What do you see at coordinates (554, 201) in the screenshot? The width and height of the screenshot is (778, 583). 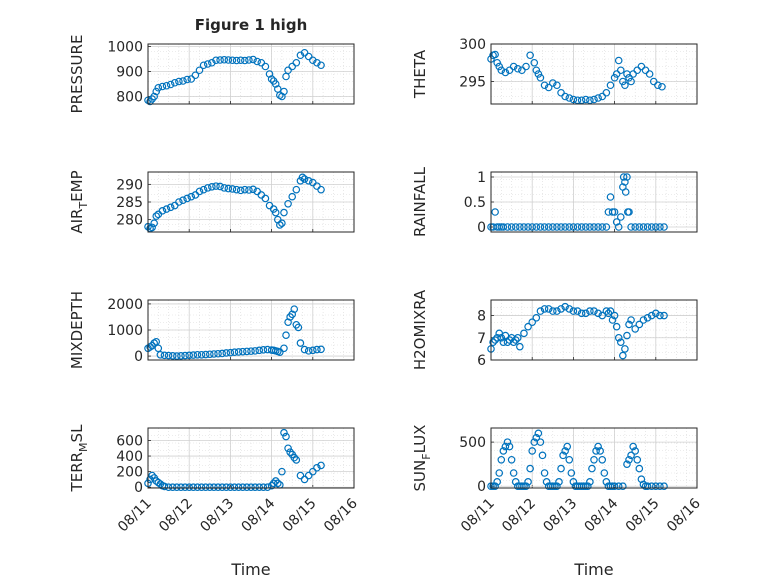 I see `subplot-4: 0 0.5 1 RAINFALL` at bounding box center [554, 201].